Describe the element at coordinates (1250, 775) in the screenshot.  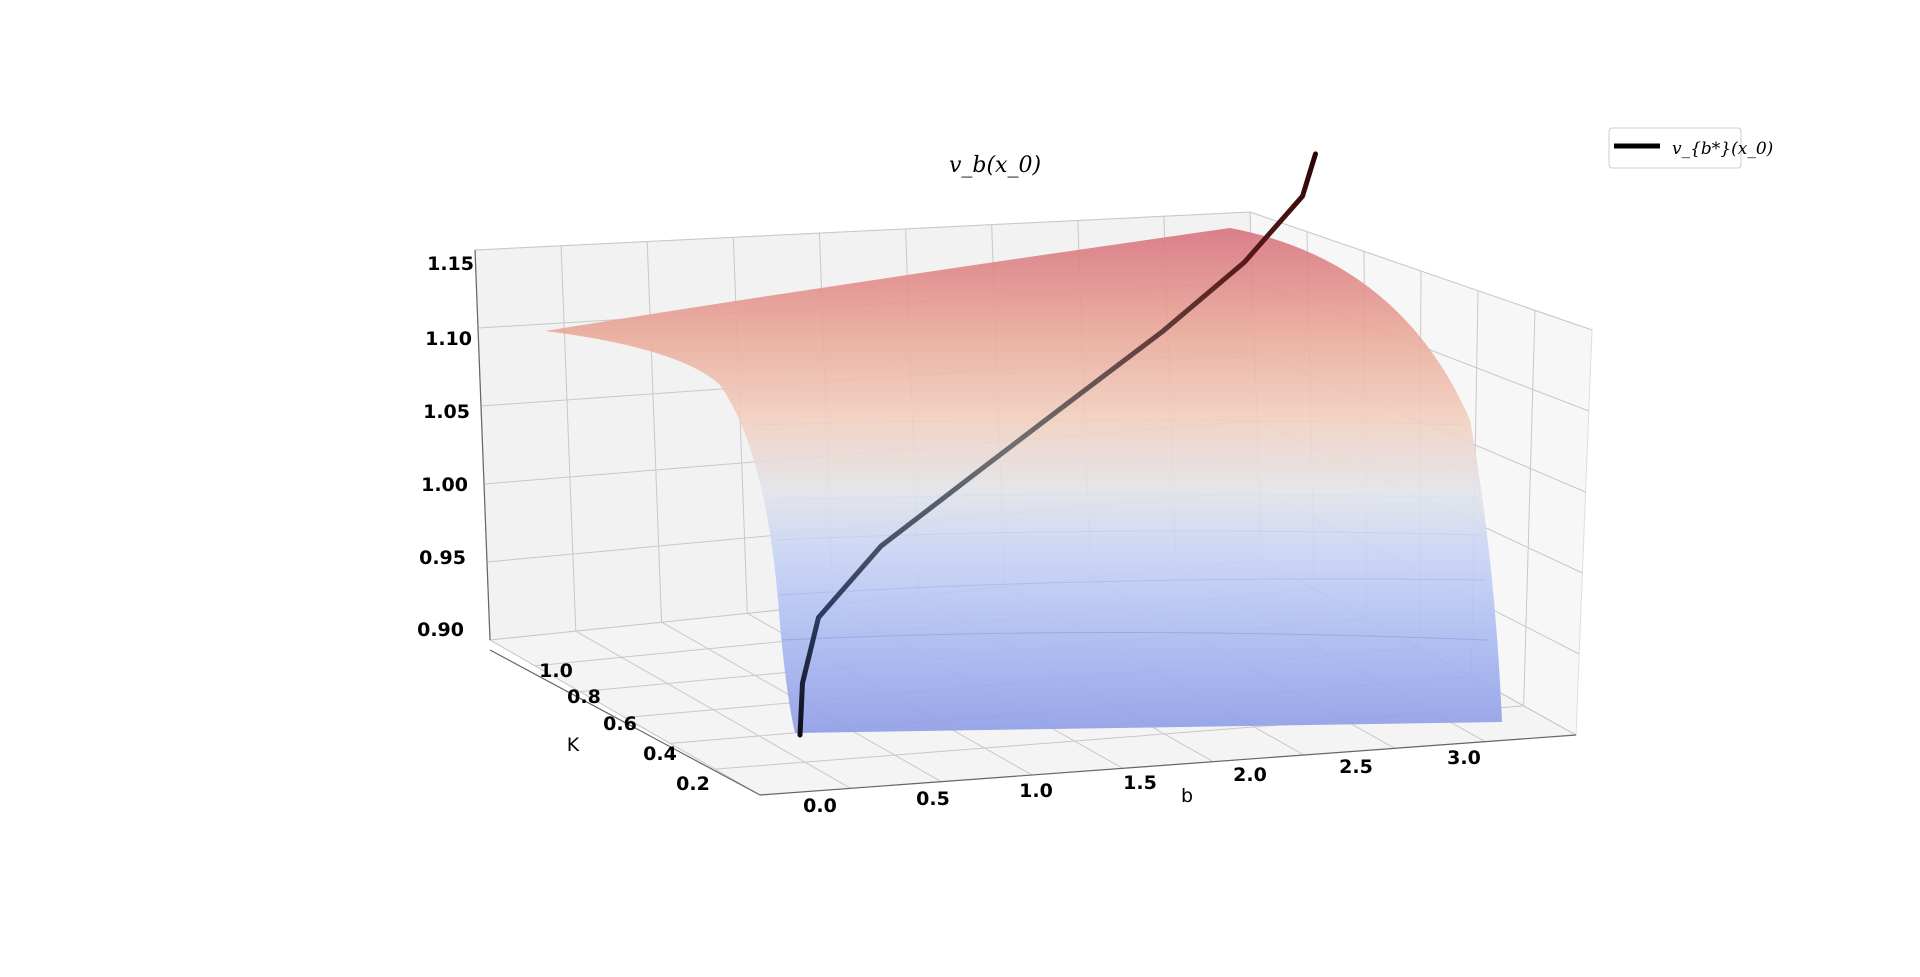
I see `x-tick-label: 2.0` at that location.